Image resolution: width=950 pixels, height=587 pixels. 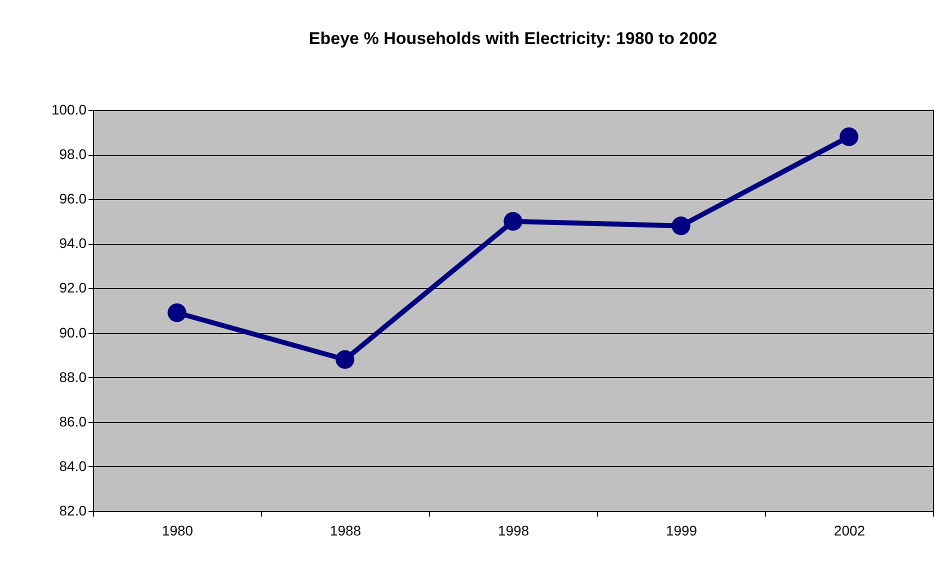 I want to click on x-tick-label: 1980, so click(x=178, y=530).